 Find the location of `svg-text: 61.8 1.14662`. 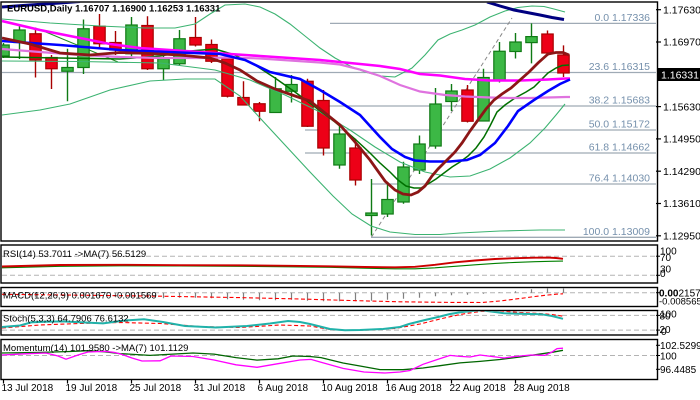

svg-text: 61.8 1.14662 is located at coordinates (619, 148).